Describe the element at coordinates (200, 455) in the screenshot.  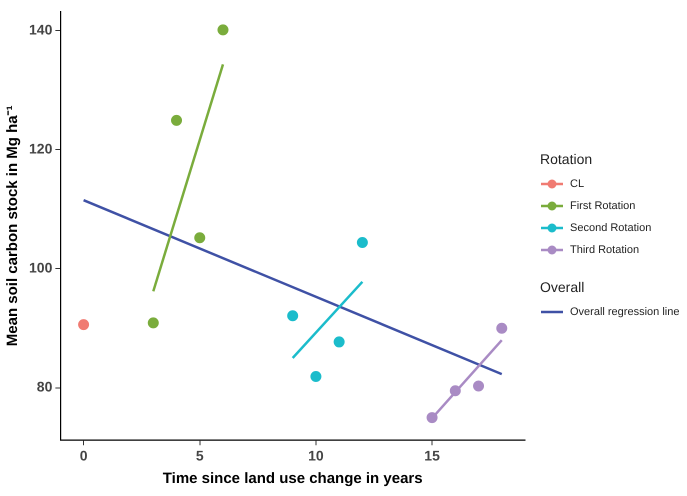
I see `x-tick-label: 5` at that location.